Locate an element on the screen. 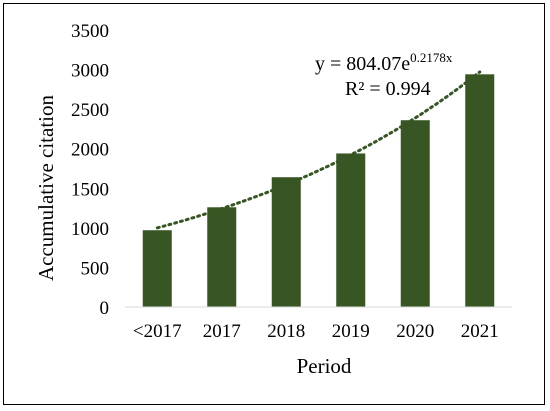 The height and width of the screenshot is (411, 550). y-tick-label: 0 is located at coordinates (105, 308).